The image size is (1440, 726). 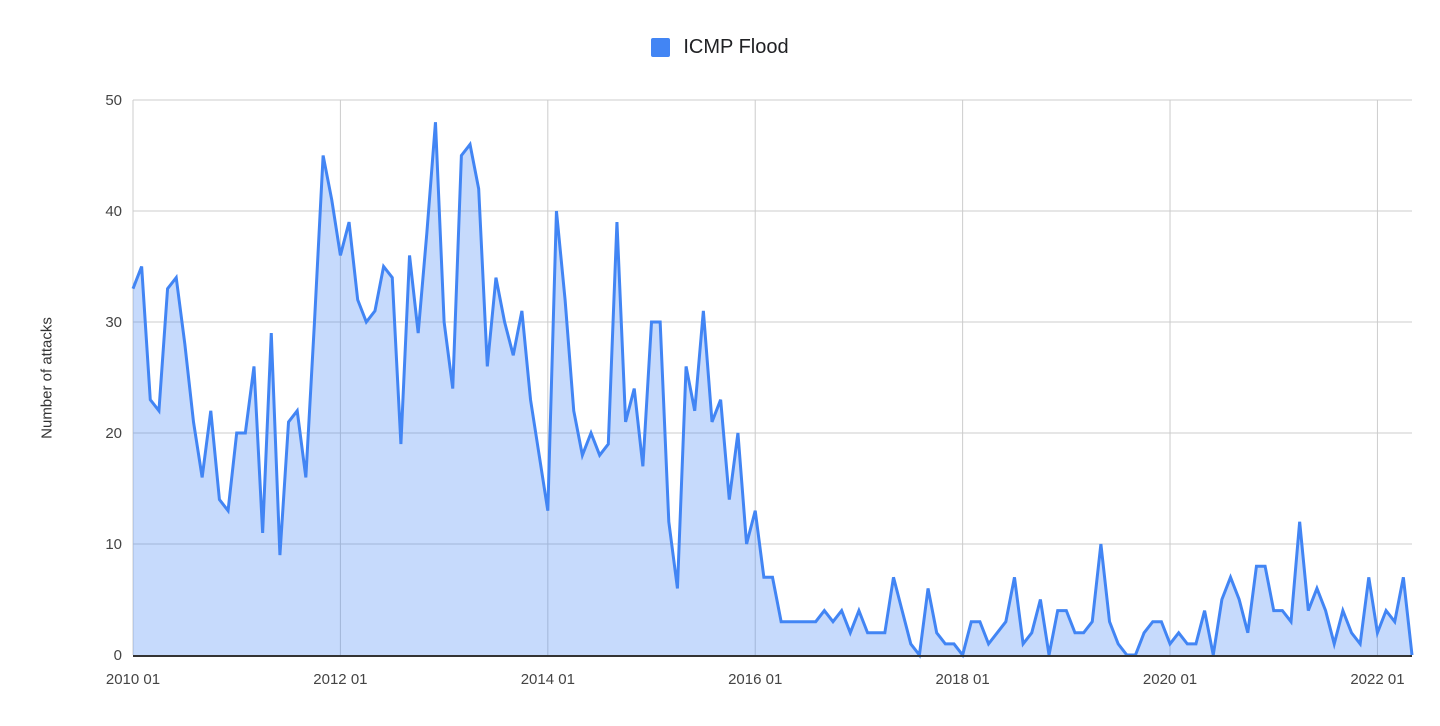 What do you see at coordinates (661, 47) in the screenshot?
I see `legend-swatch-icon` at bounding box center [661, 47].